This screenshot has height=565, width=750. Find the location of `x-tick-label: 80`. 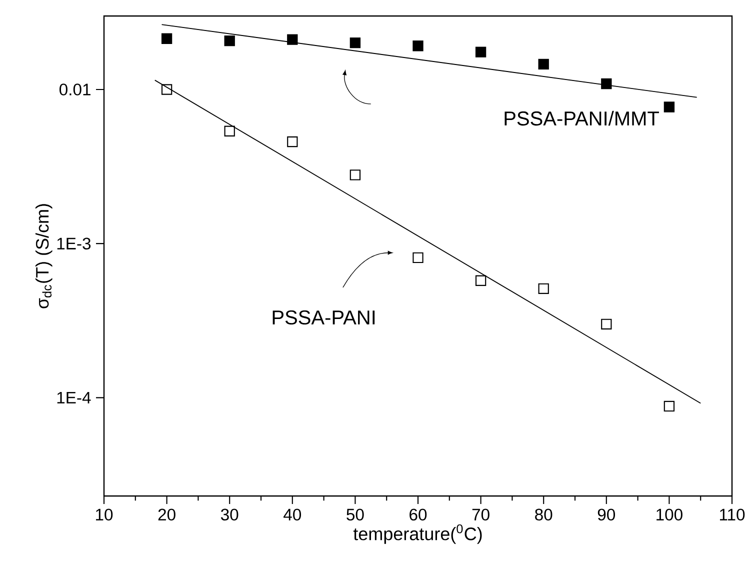

x-tick-label: 80 is located at coordinates (543, 514).